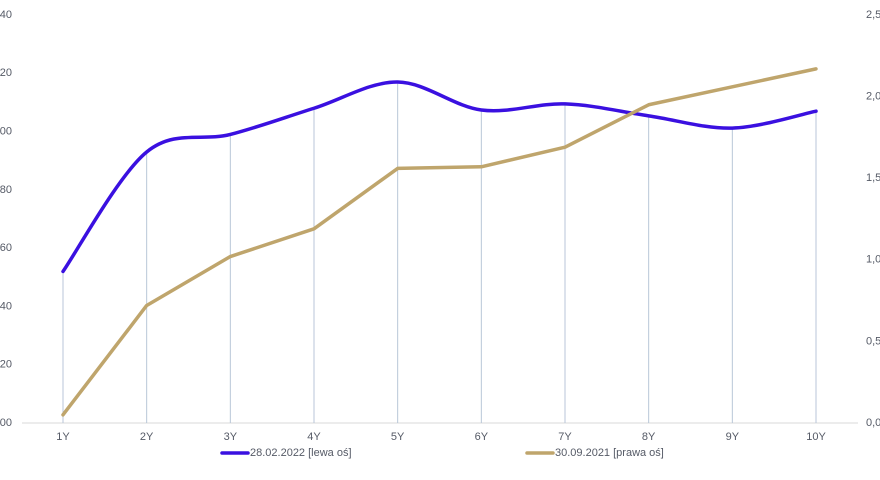 This screenshot has height=480, width=880. What do you see at coordinates (231, 437) in the screenshot?
I see `x-tick-label: 3Y` at bounding box center [231, 437].